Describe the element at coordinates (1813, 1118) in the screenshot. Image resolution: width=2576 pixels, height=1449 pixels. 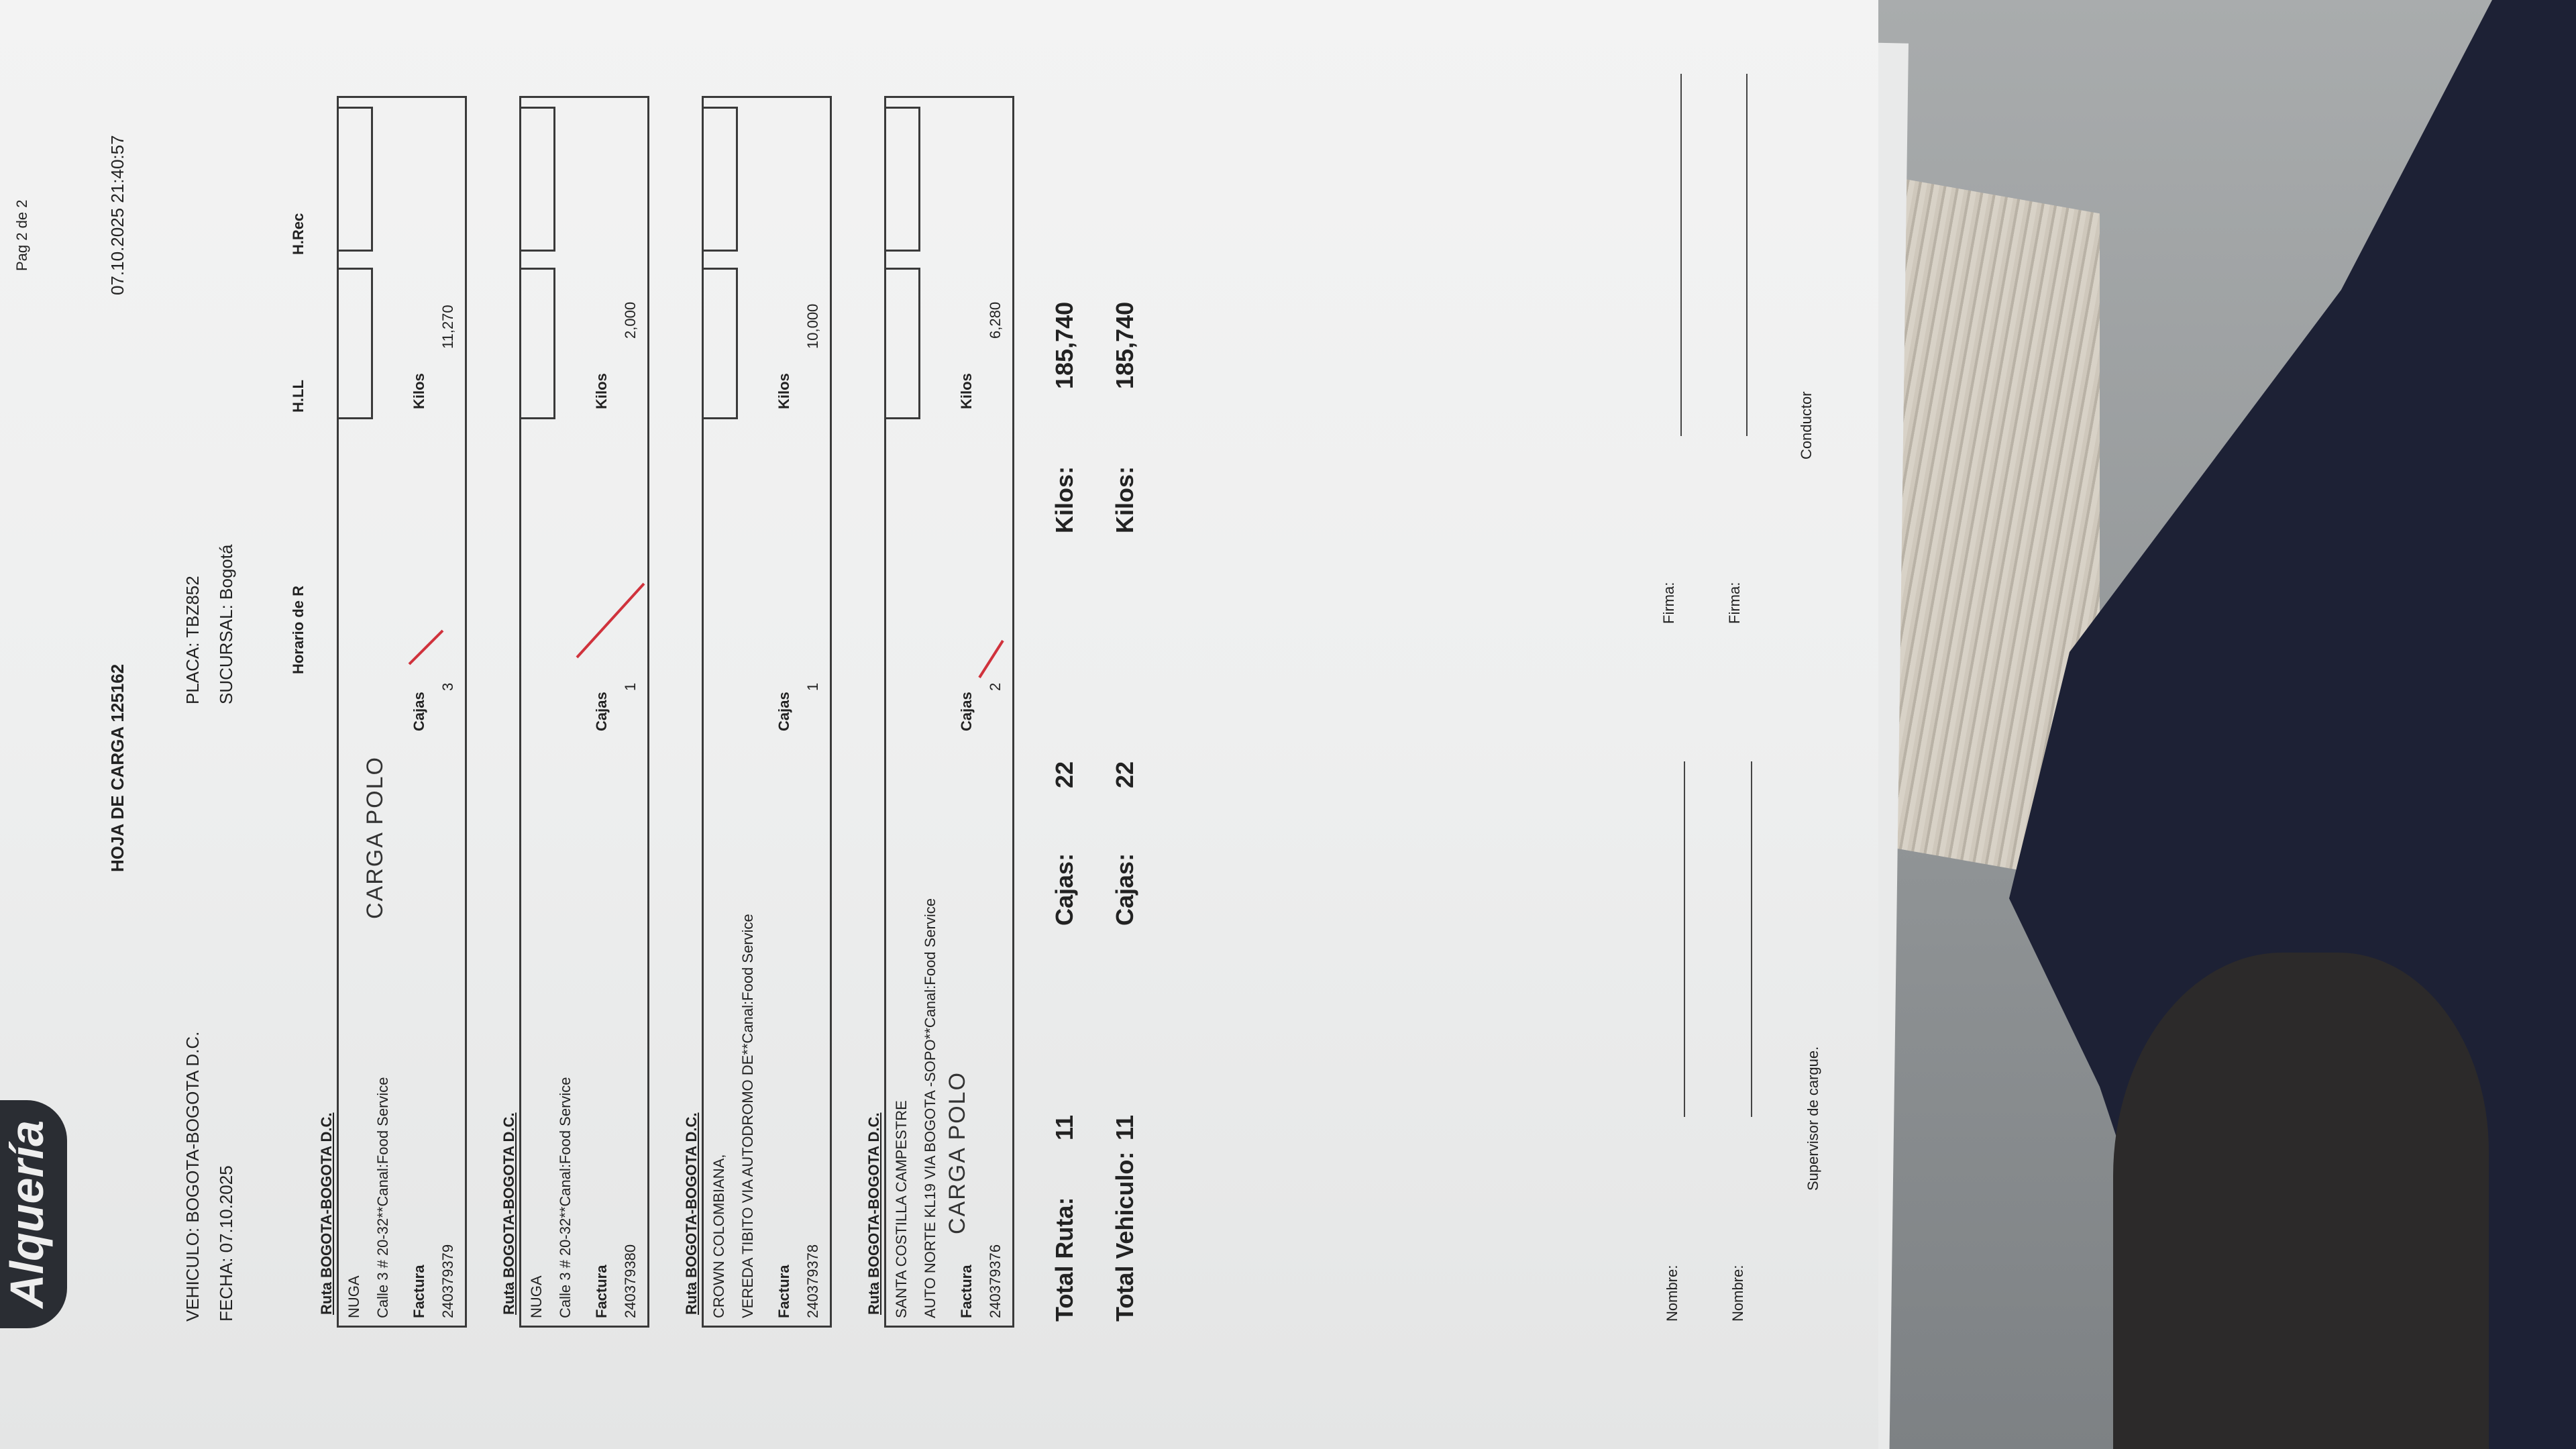
I see `supervisor-caption: Supervisor de cargue.` at that location.